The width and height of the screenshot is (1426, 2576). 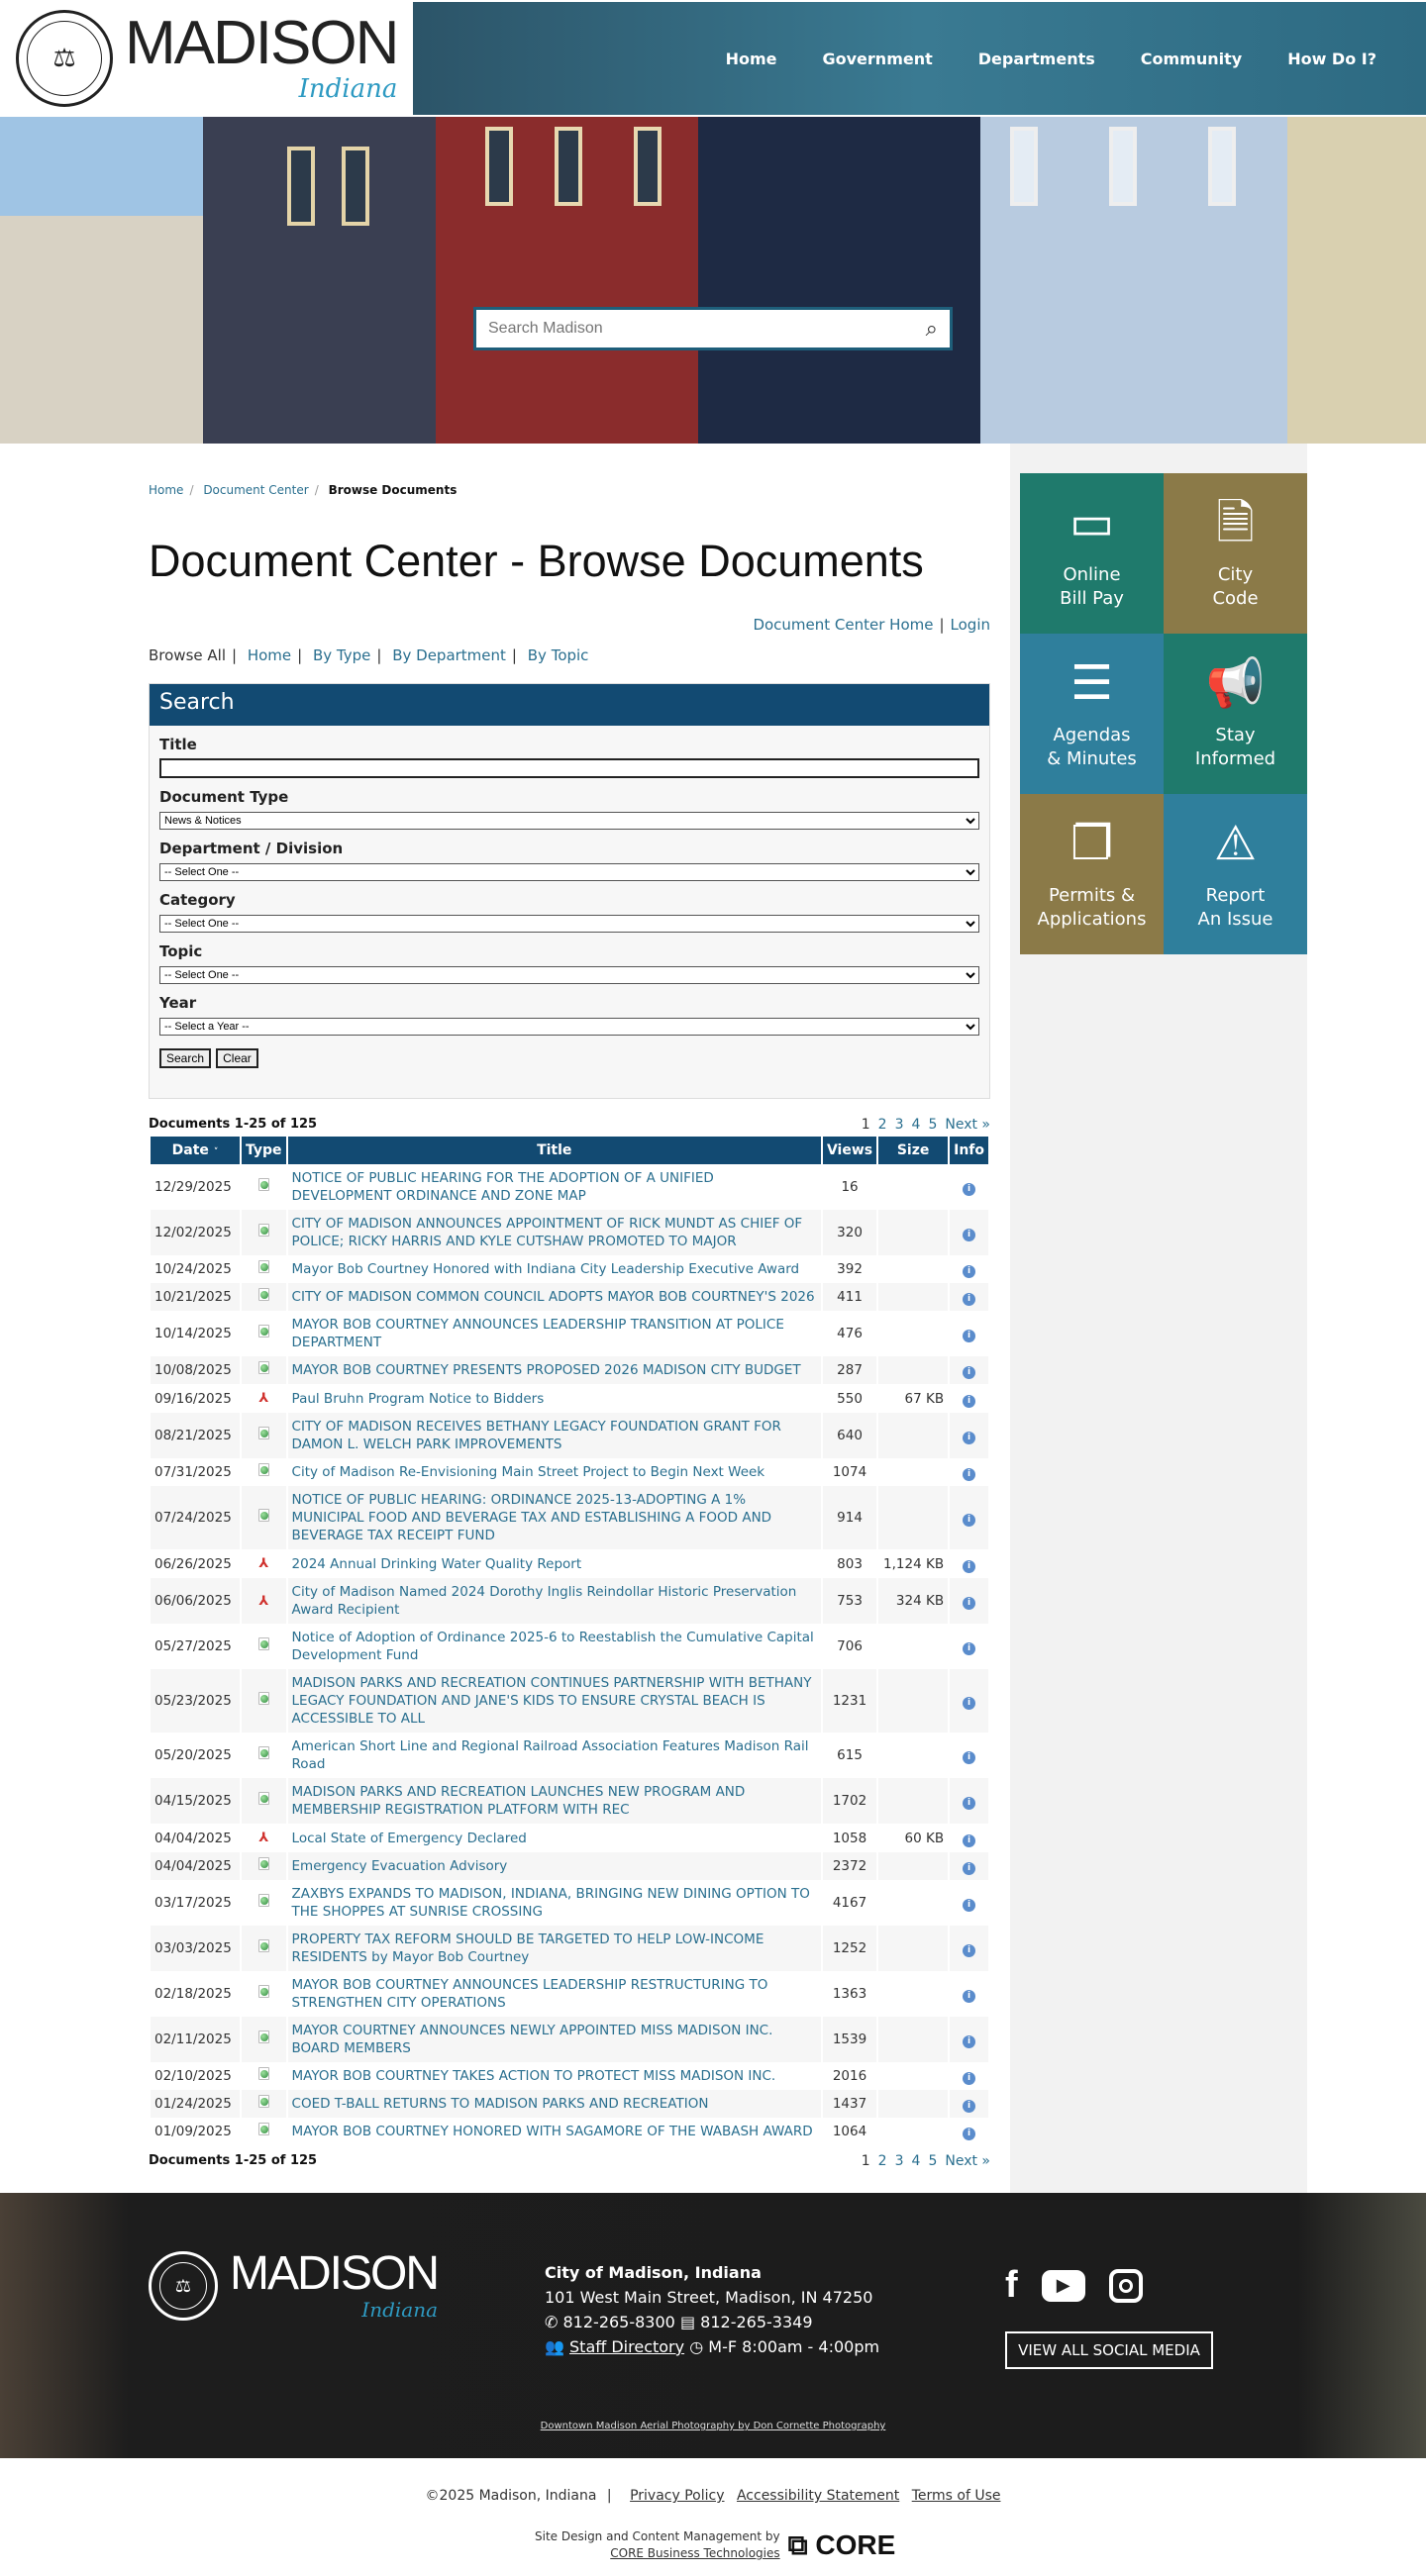 I want to click on topic-select: -- Select One --, so click(x=569, y=975).